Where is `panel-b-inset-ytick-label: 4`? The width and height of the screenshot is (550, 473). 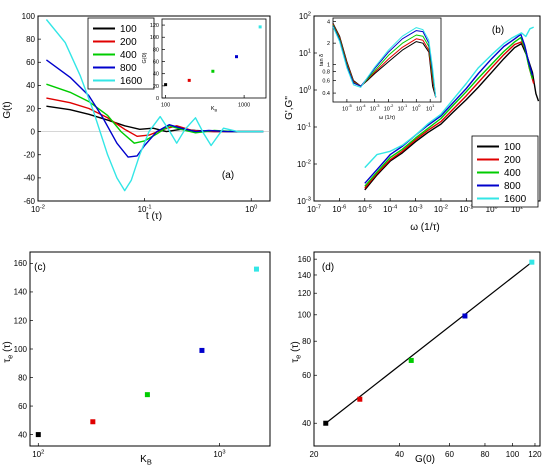 panel-b-inset-ytick-label: 4 is located at coordinates (328, 23).